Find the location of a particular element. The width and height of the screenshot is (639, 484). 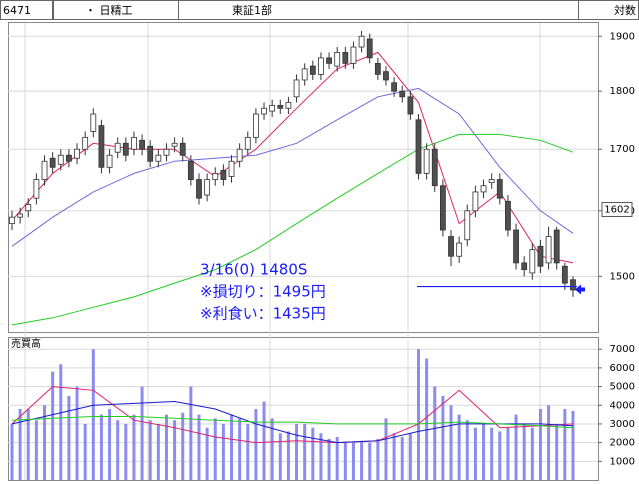

price-label: 1602 is located at coordinates (616, 210).